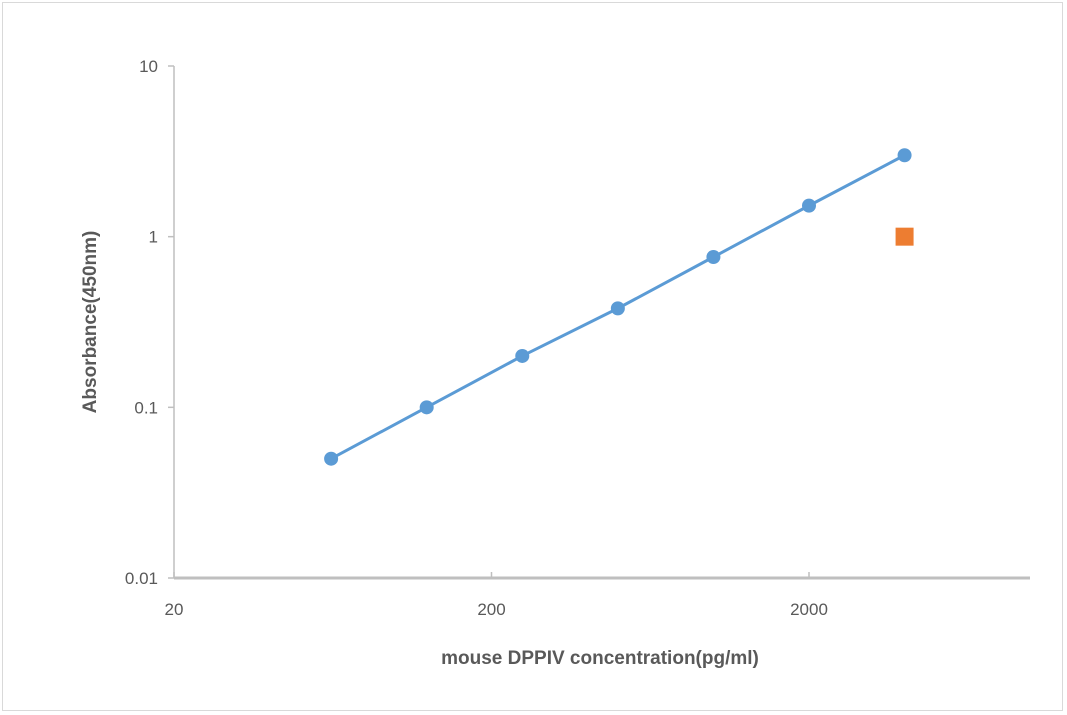 Image resolution: width=1067 pixels, height=715 pixels. Describe the element at coordinates (141, 578) in the screenshot. I see `y-tick-label: 0.01` at that location.